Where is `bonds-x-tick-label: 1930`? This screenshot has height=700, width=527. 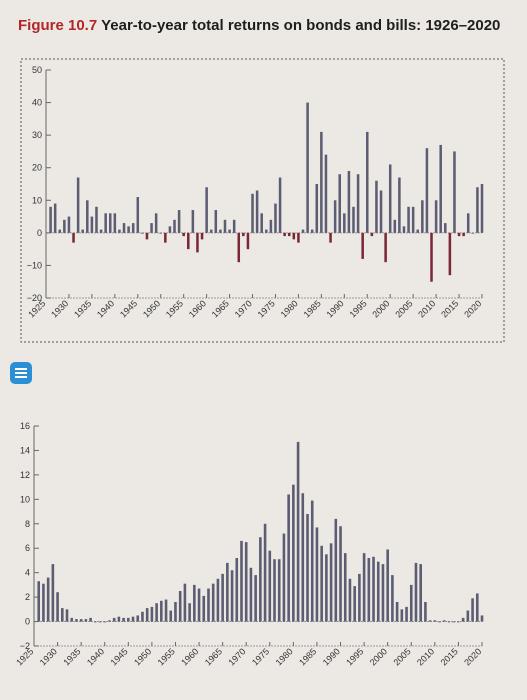
bonds-x-tick-label: 1930 is located at coordinates (59, 308).